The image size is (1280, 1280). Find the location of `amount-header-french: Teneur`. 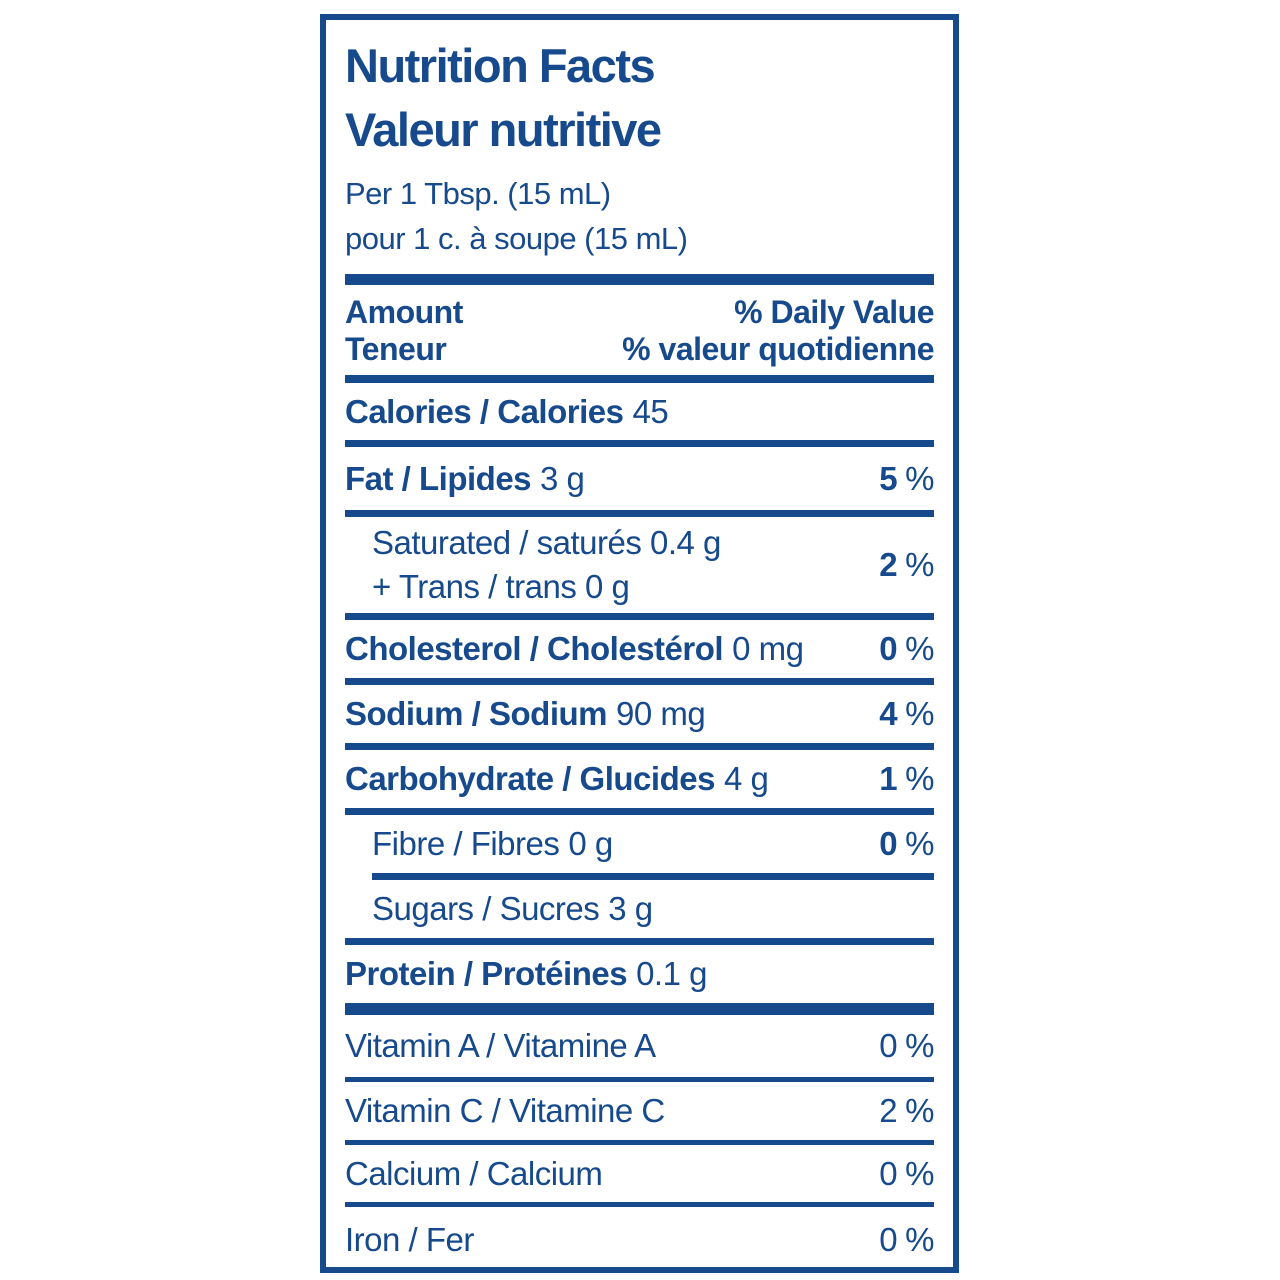

amount-header-french: Teneur is located at coordinates (396, 349).